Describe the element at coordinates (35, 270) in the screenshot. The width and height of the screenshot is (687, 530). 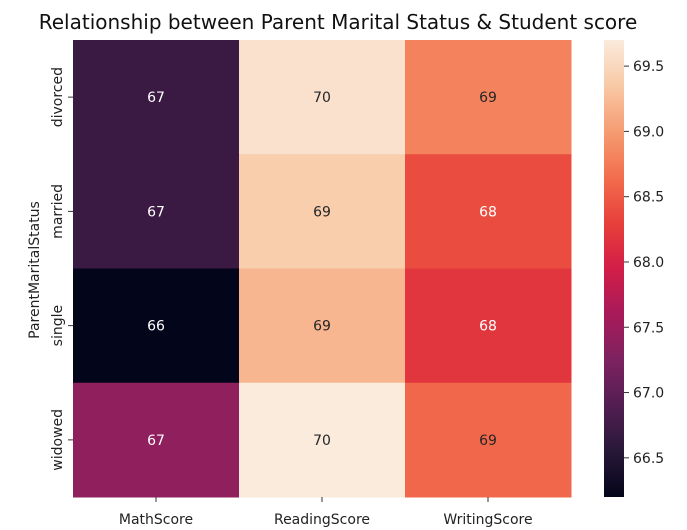
I see `y-axis-label: ParentMaritalStatus` at that location.